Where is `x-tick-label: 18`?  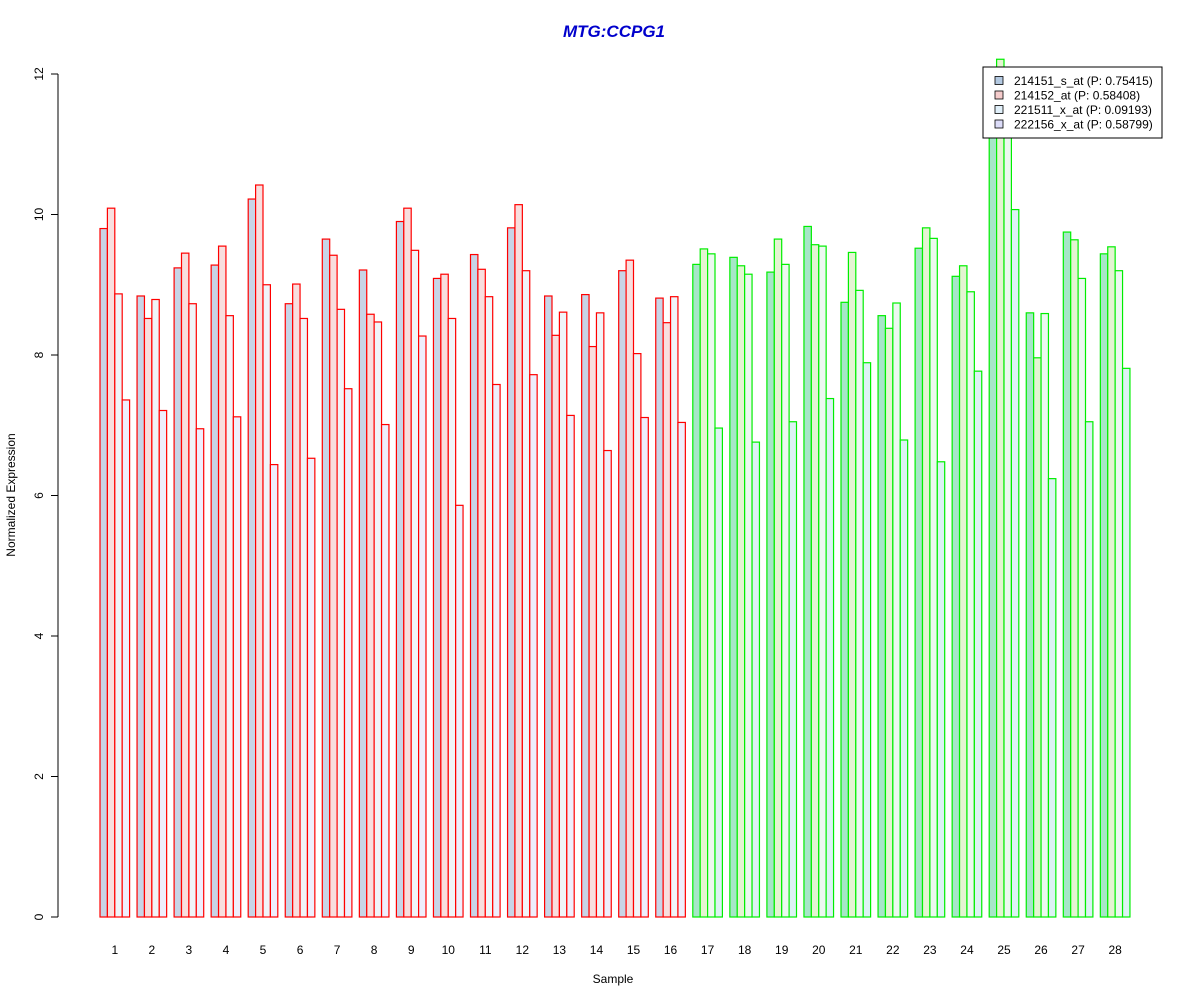 x-tick-label: 18 is located at coordinates (745, 950).